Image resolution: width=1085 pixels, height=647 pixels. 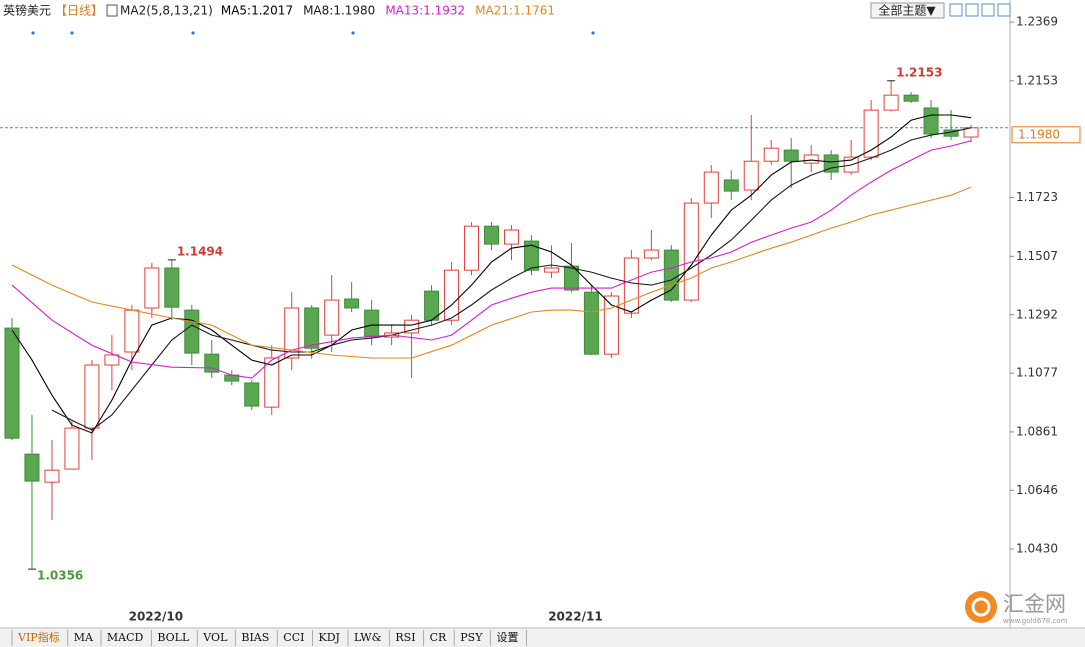 What do you see at coordinates (1037, 197) in the screenshot?
I see `y-tick-label: 1.1723` at bounding box center [1037, 197].